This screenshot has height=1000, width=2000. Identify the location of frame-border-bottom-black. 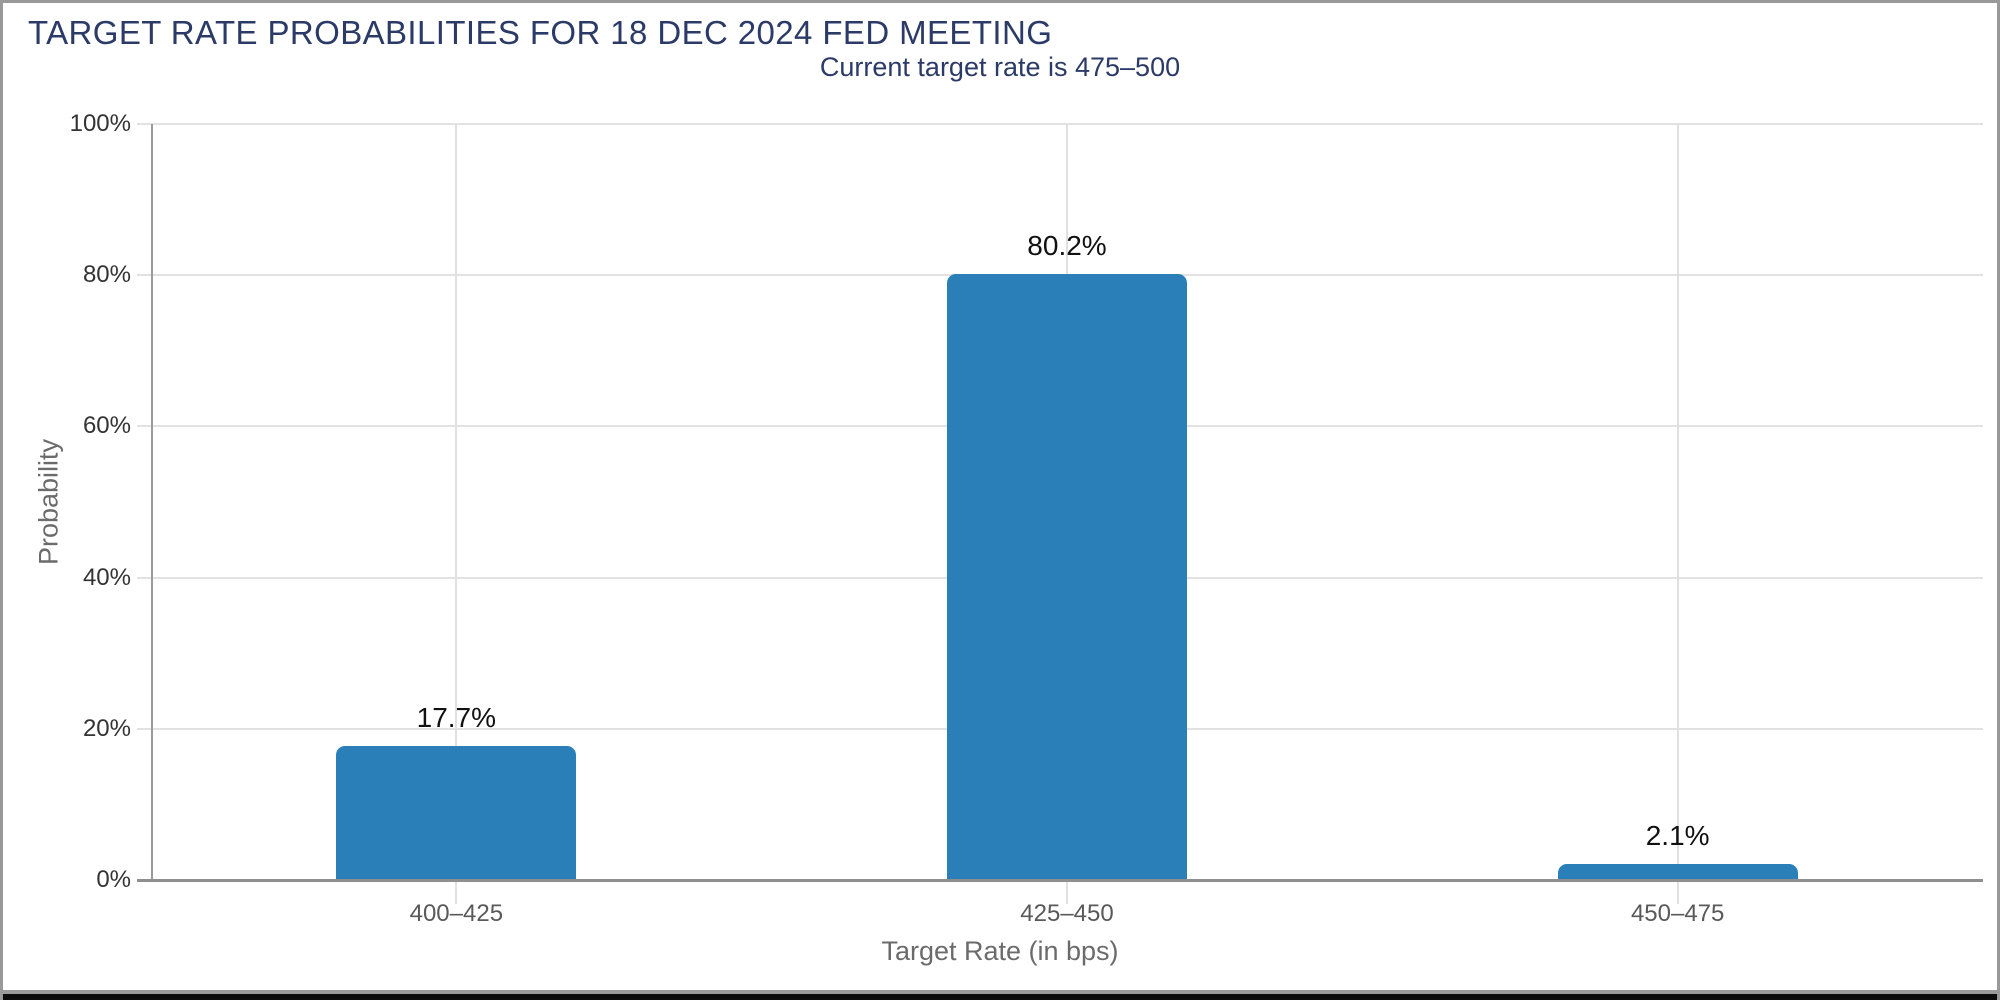
(1000, 997).